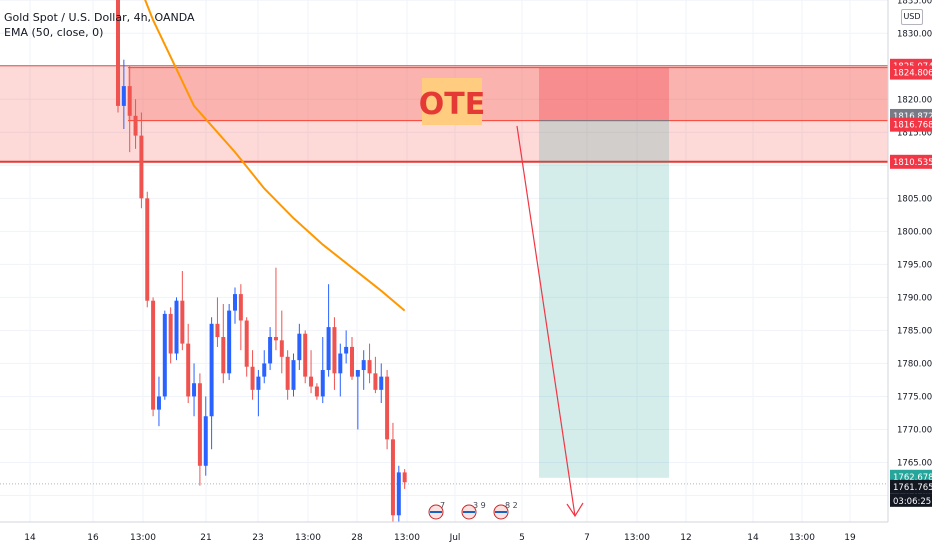 This screenshot has height=550, width=932. I want to click on ema-indicator-label: EMA (50, close, 0), so click(54, 32).